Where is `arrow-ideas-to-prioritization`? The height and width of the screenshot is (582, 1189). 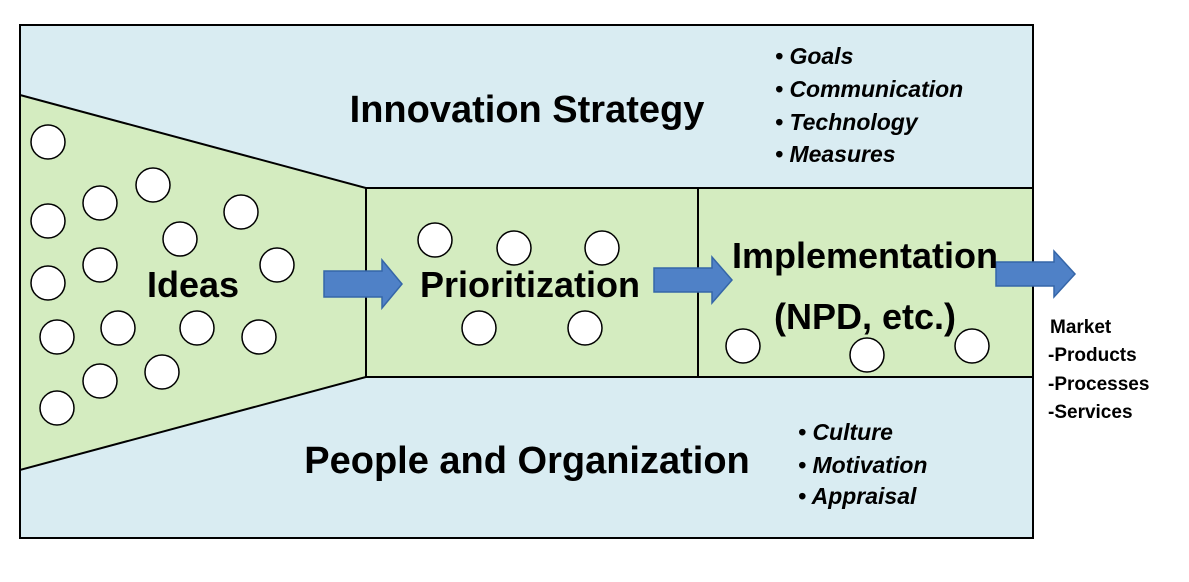
arrow-ideas-to-prioritization is located at coordinates (363, 284).